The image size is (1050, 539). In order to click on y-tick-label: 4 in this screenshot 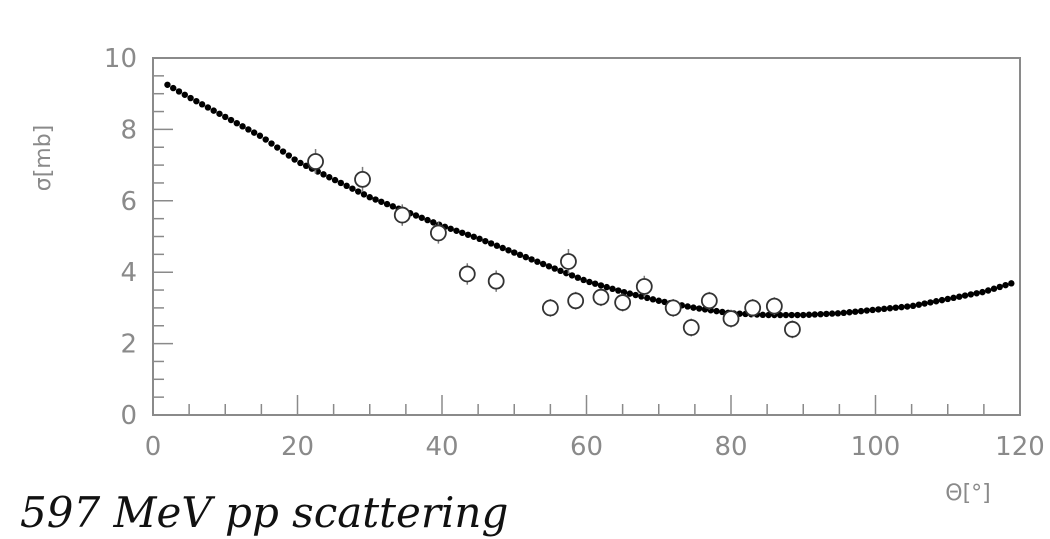, I will do `click(128, 273)`.